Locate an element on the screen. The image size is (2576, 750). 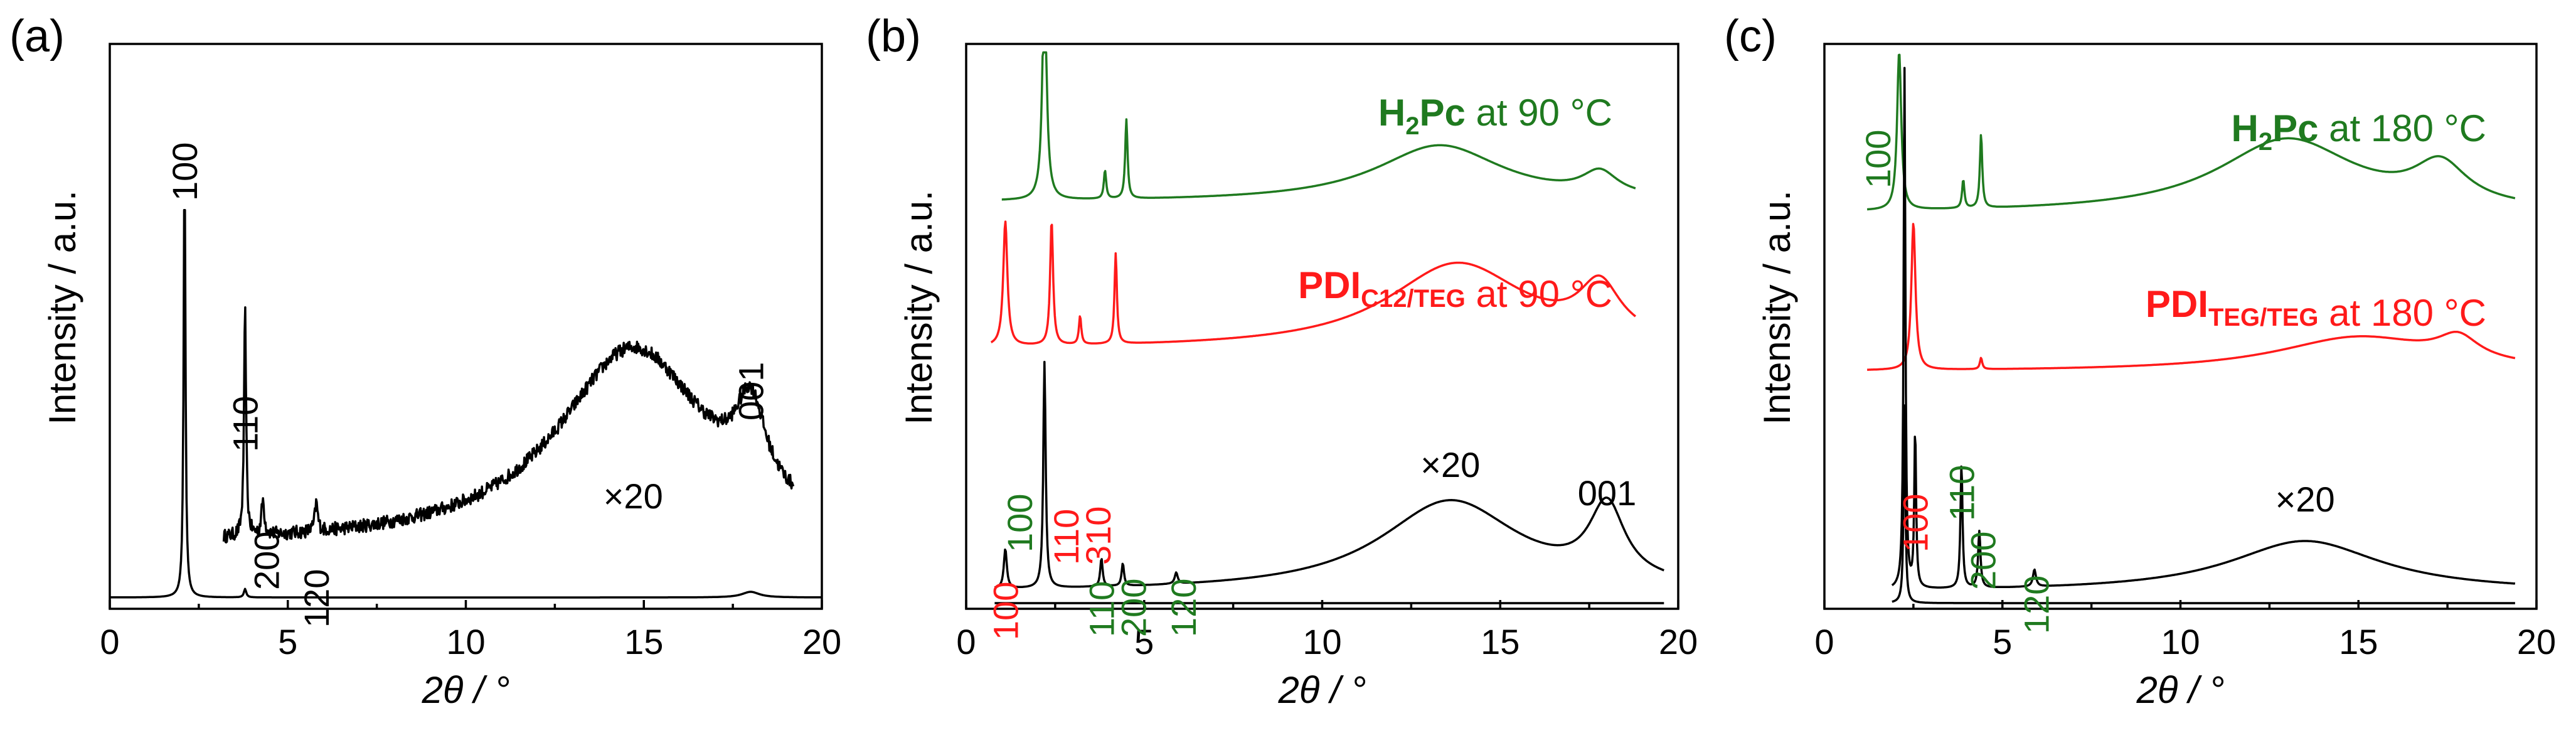
panel-label: (a) is located at coordinates (37, 36).